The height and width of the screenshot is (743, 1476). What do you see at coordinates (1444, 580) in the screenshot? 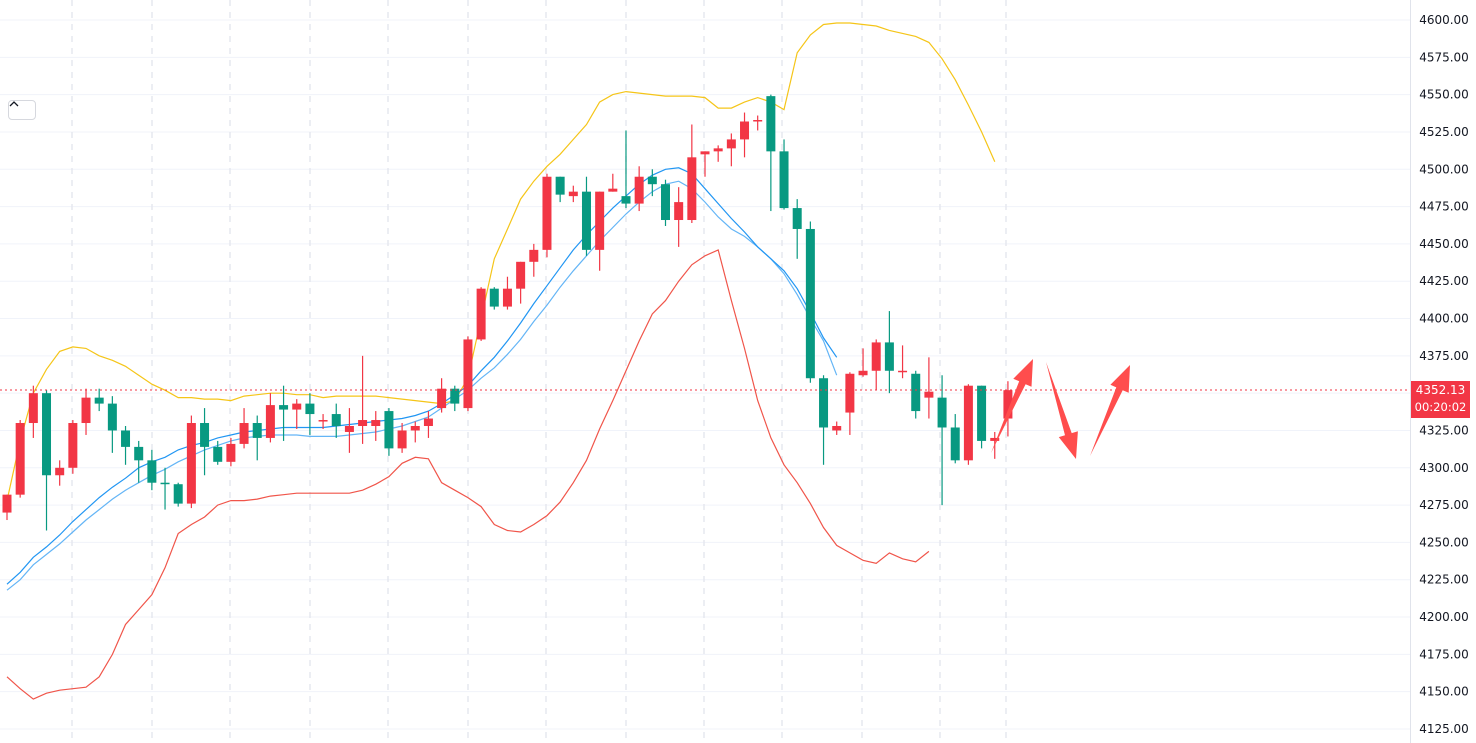
I see `price-axis-label: 4225.00` at bounding box center [1444, 580].